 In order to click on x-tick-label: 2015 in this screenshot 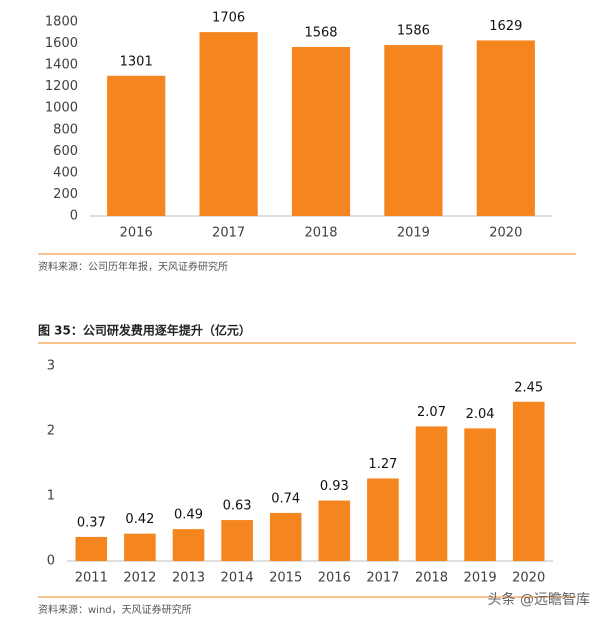, I will do `click(285, 578)`.